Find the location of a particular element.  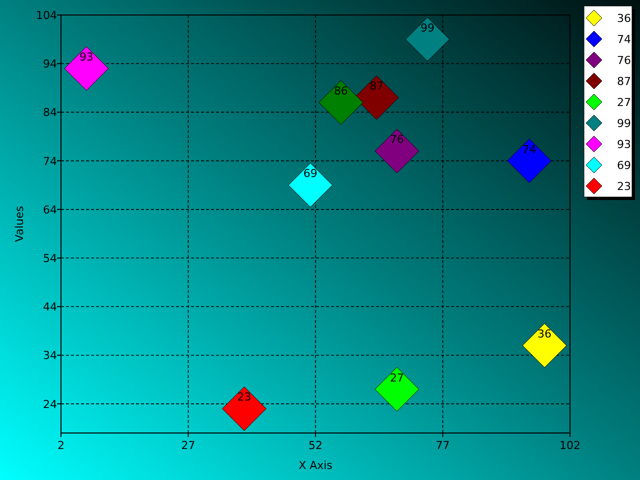

data-label: 69 is located at coordinates (310, 173).